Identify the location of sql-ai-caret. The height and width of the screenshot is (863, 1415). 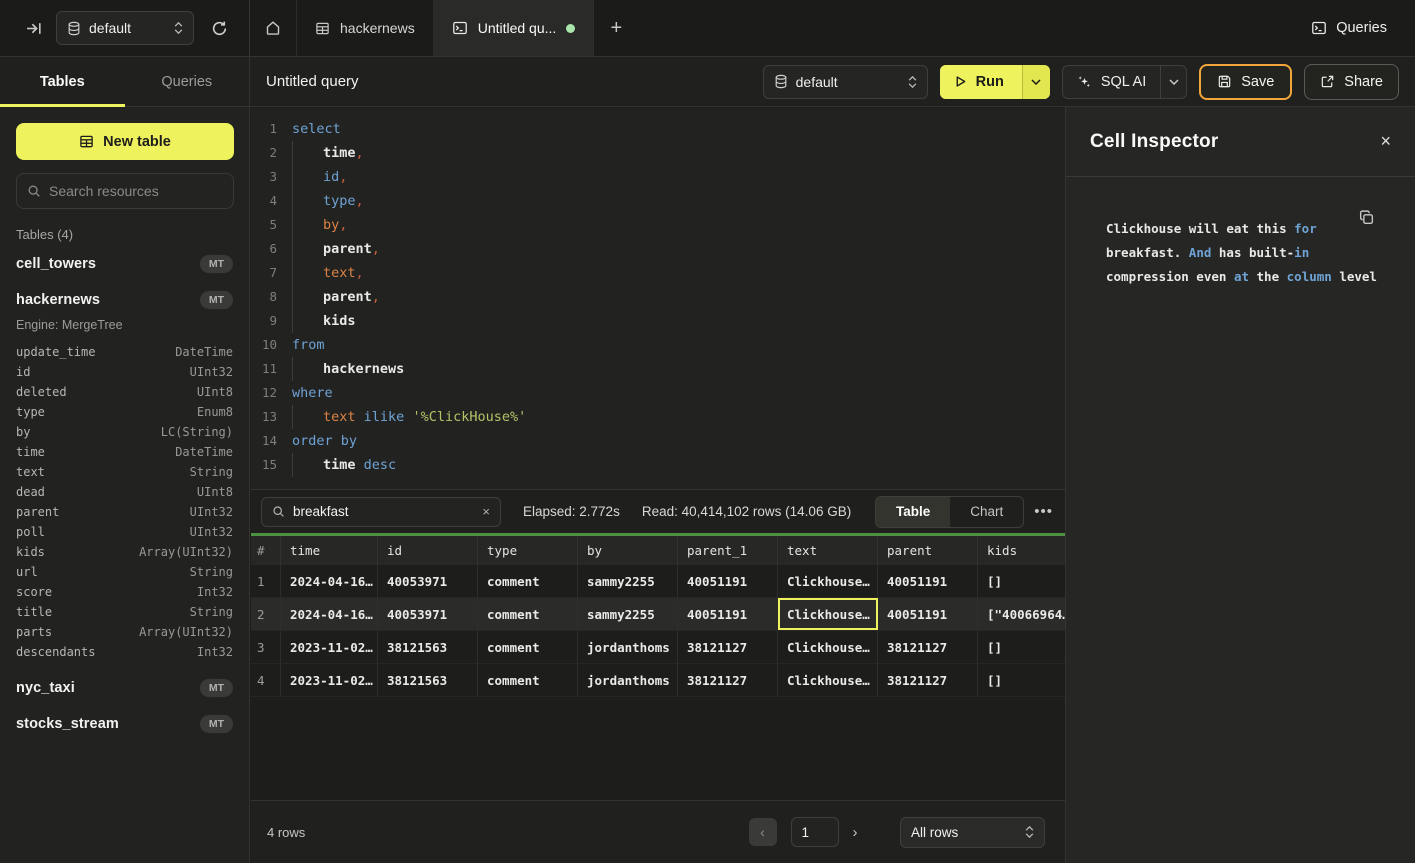
(1173, 81).